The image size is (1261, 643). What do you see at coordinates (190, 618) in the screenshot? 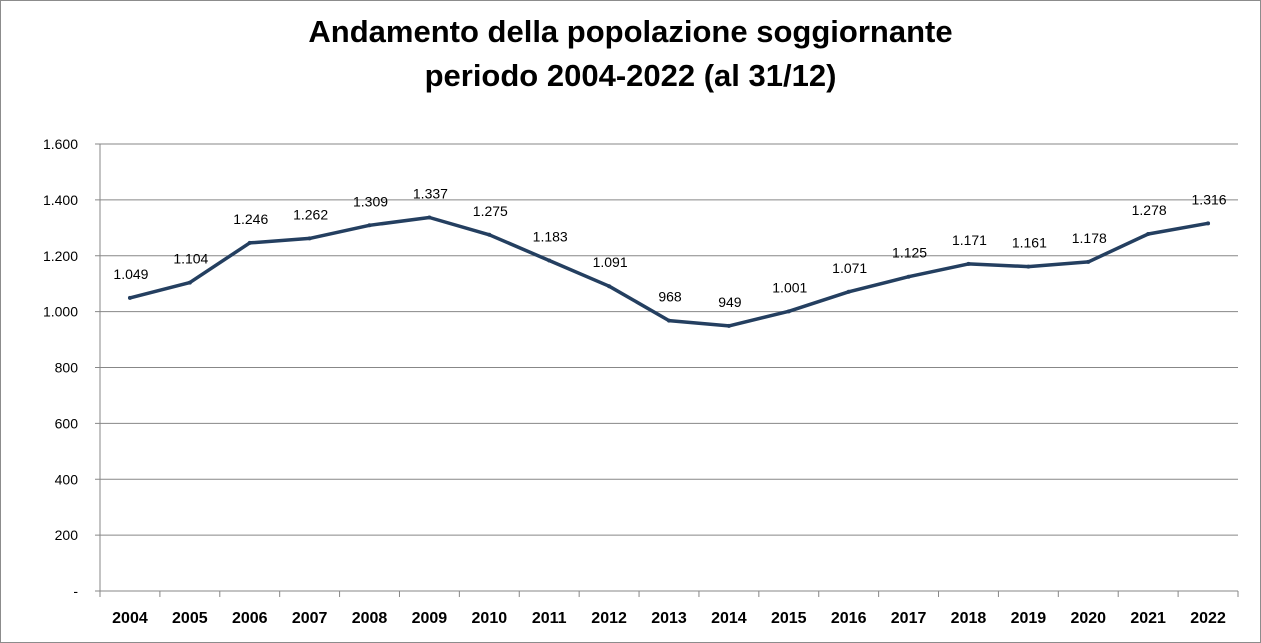
I see `x-tick-label-2005: 2005` at bounding box center [190, 618].